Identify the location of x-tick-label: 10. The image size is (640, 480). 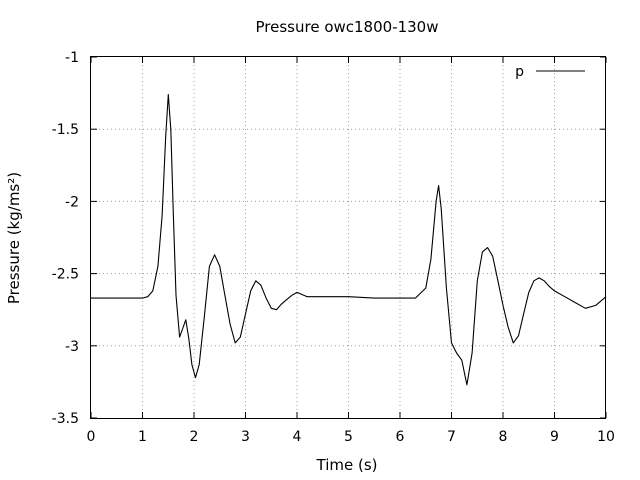
(606, 437).